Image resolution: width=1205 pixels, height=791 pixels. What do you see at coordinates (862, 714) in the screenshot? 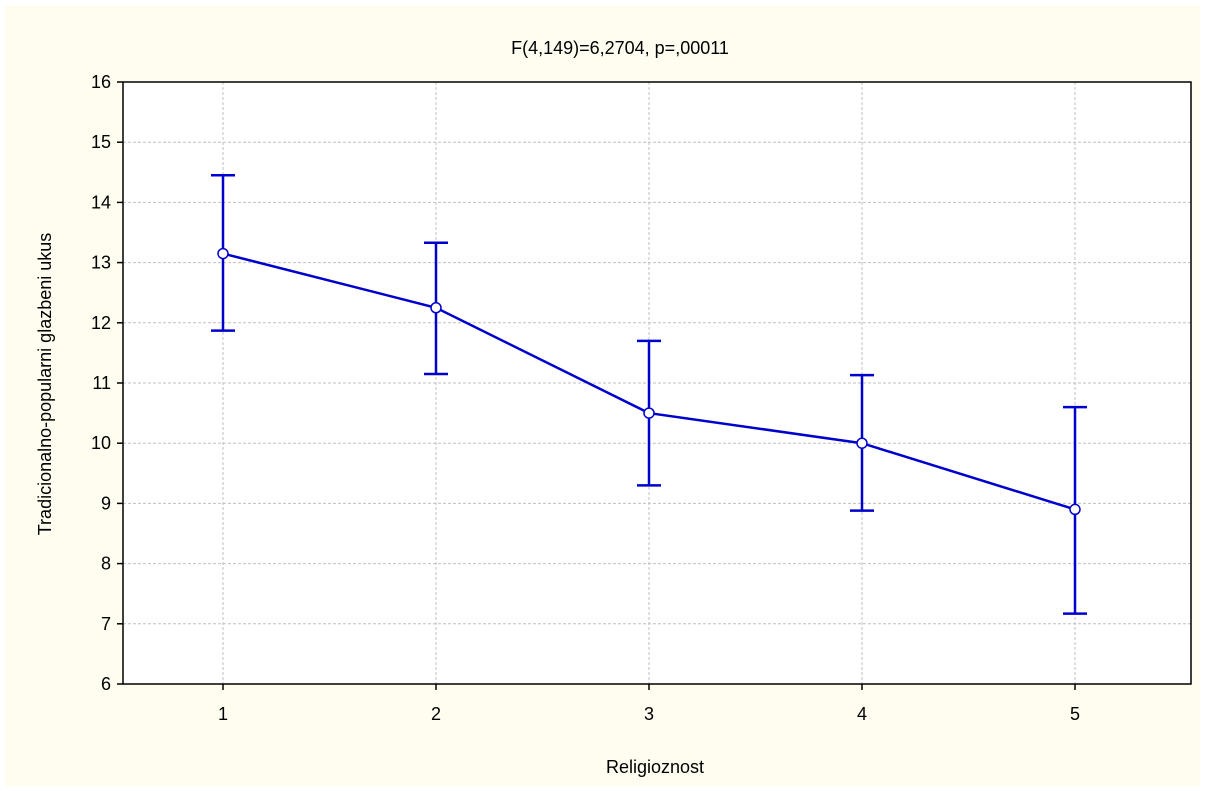
I see `x-tick-label: 4` at bounding box center [862, 714].